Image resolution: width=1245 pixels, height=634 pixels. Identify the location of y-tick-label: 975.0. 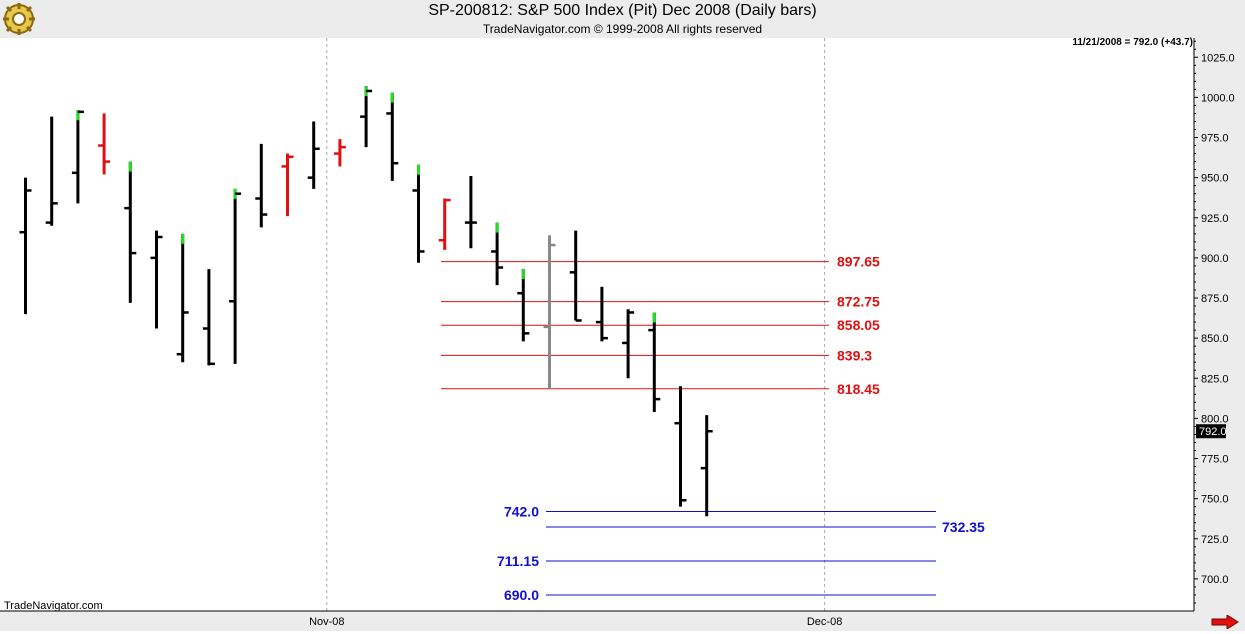
(1215, 139).